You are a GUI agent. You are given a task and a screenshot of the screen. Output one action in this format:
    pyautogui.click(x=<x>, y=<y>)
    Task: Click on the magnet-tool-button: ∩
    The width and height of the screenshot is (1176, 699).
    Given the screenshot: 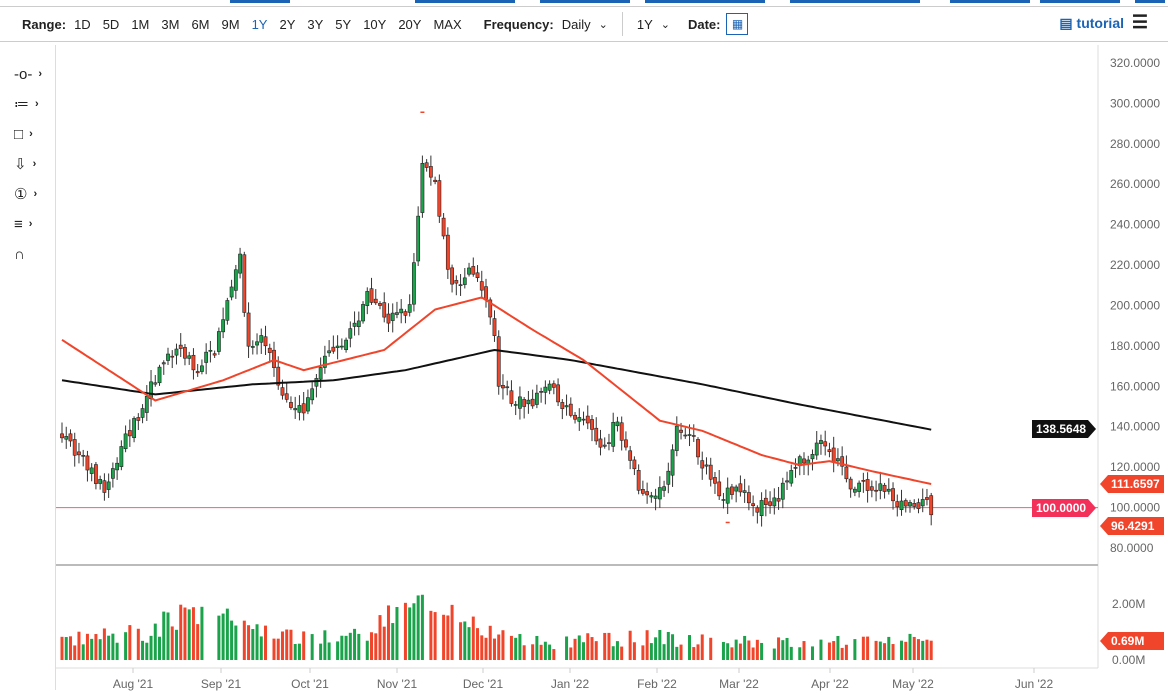 What is the action you would take?
    pyautogui.click(x=32, y=254)
    